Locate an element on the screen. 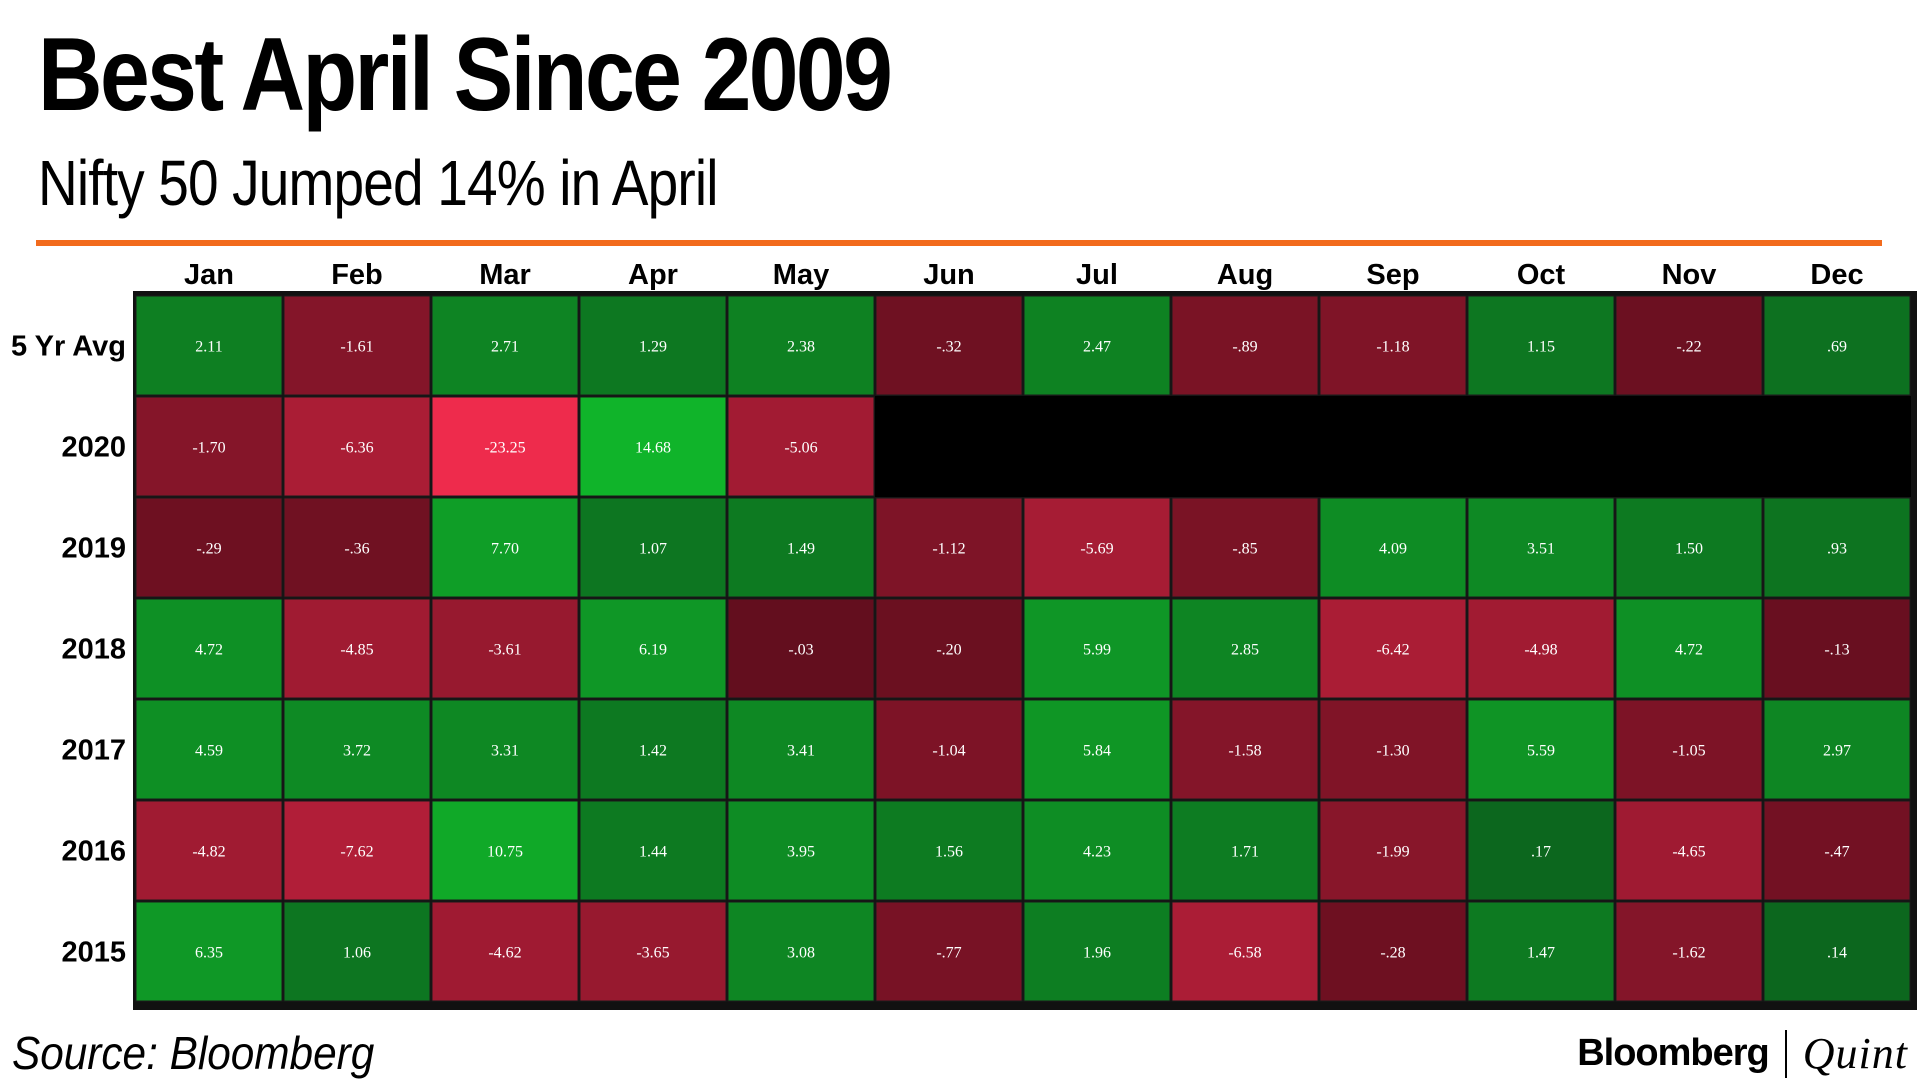  cell-value-label: -4.62 is located at coordinates (504, 953).